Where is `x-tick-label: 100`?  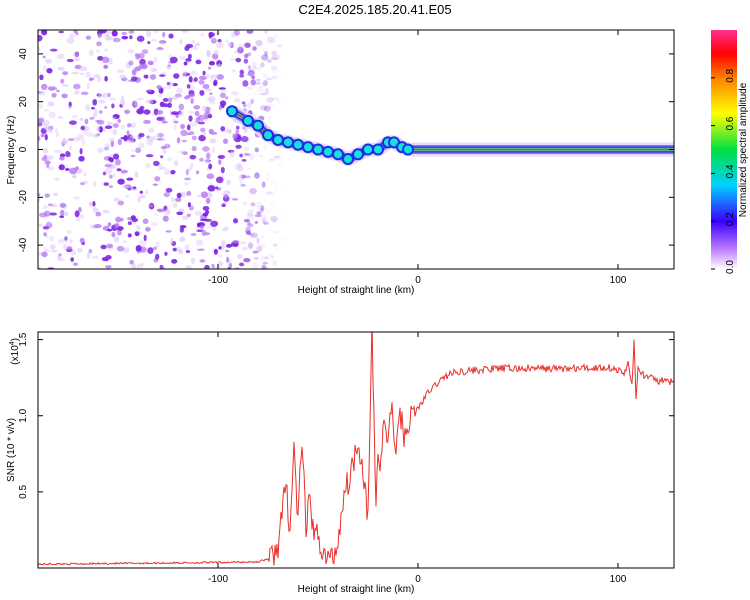
x-tick-label: 100 is located at coordinates (618, 579).